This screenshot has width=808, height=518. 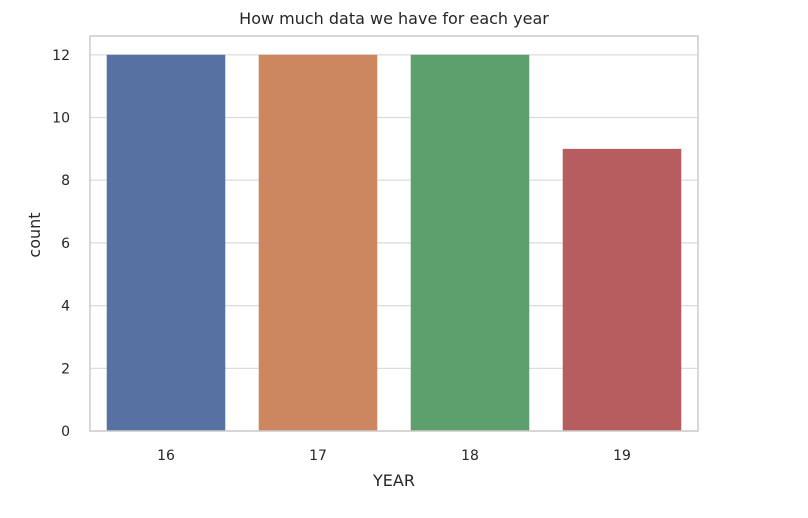 I want to click on x-axis-label: YEAR, so click(x=393, y=480).